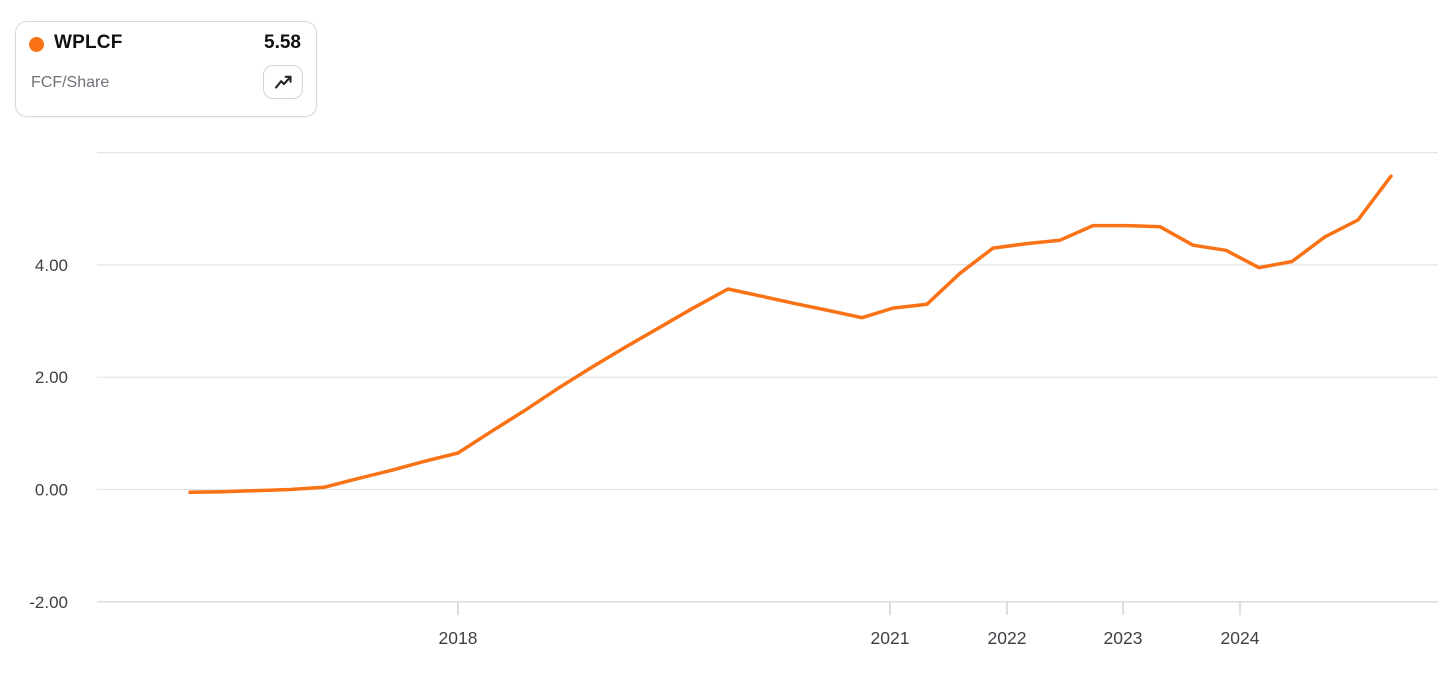 This screenshot has width=1456, height=674. What do you see at coordinates (51, 490) in the screenshot?
I see `y-axis-label: 0.00` at bounding box center [51, 490].